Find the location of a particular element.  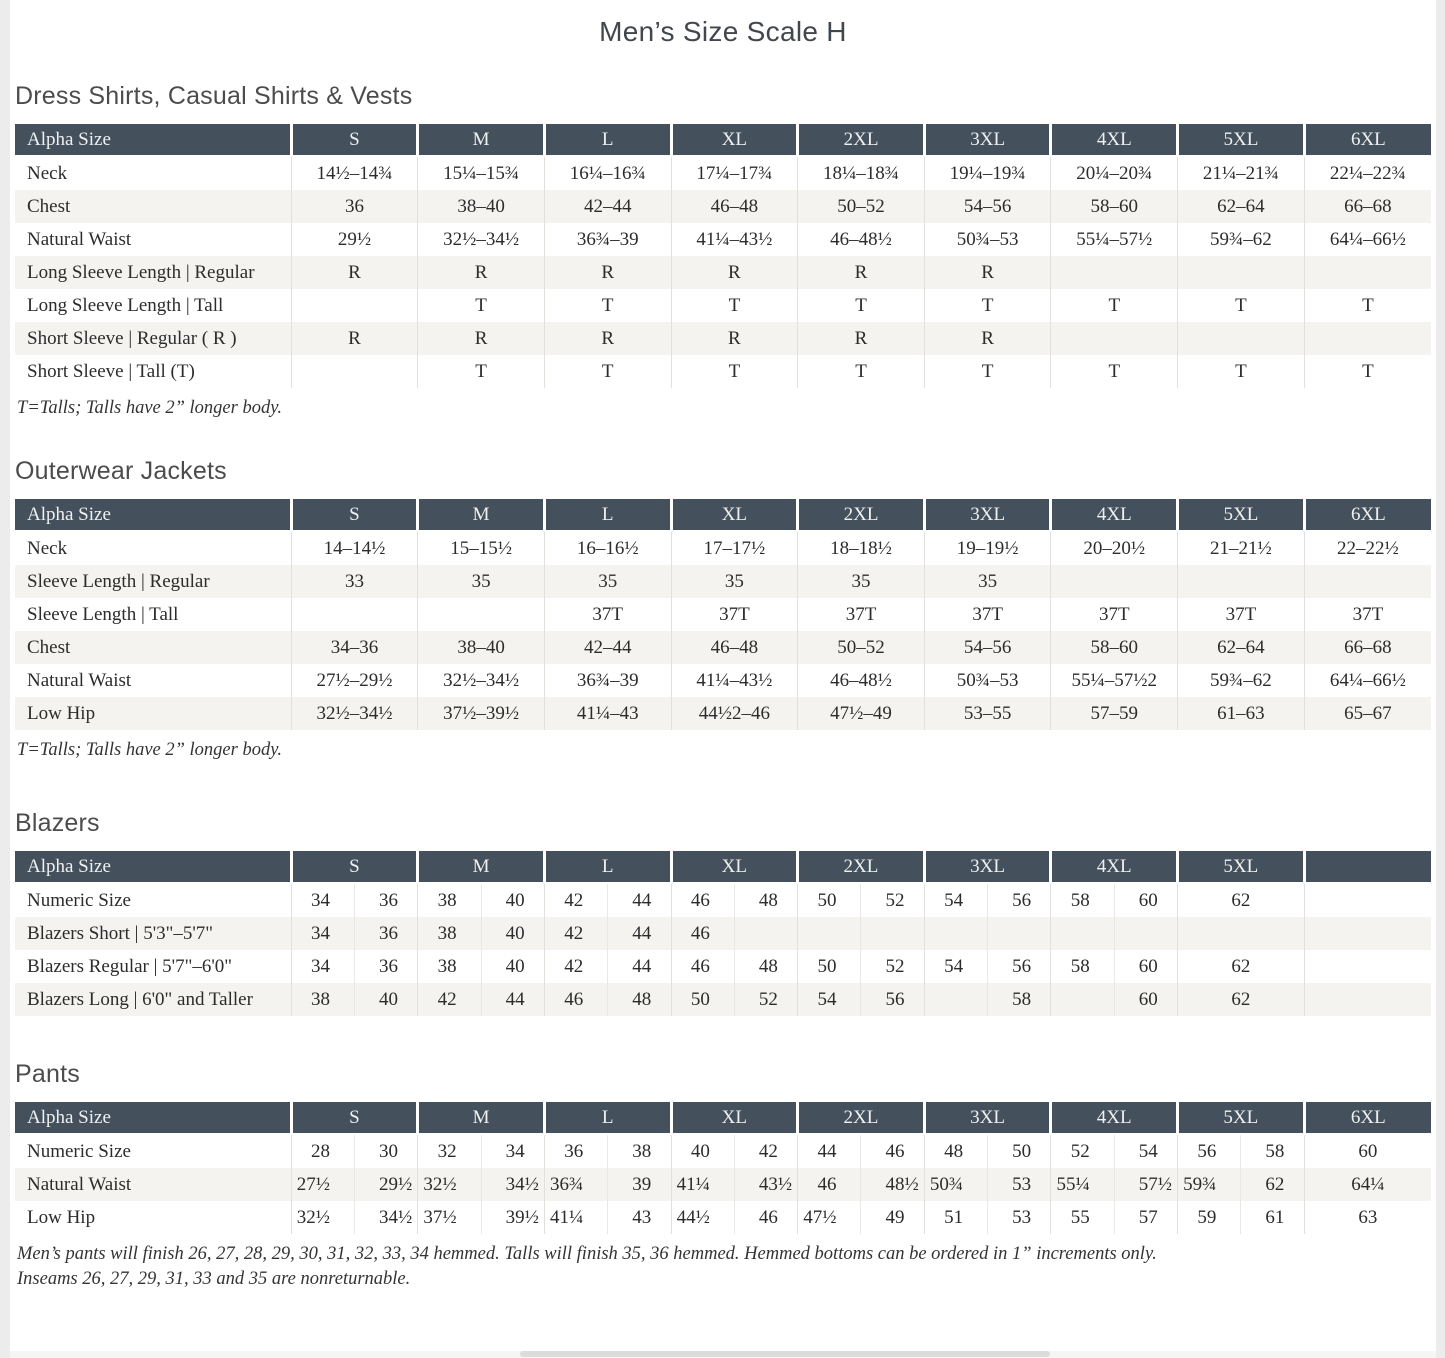

size-value: 60 is located at coordinates (1367, 1151).